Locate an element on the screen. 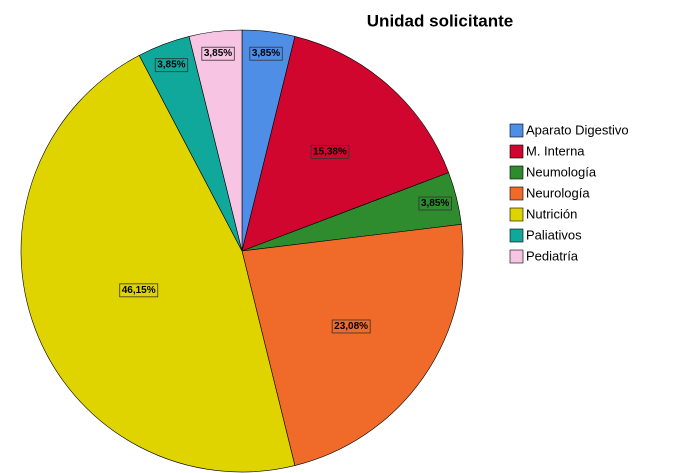 The height and width of the screenshot is (473, 674). chart-title: Unidad solicitante is located at coordinates (440, 20).